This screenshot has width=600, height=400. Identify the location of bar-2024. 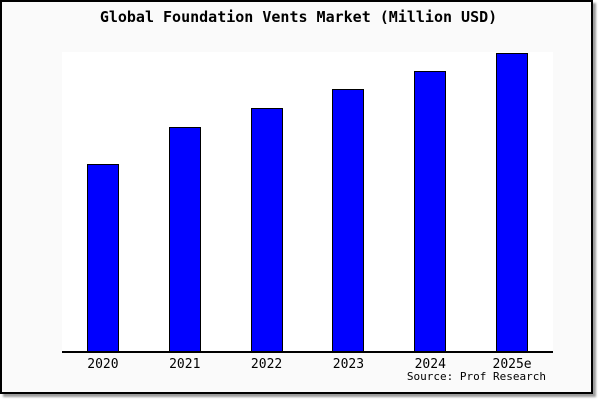
(430, 212).